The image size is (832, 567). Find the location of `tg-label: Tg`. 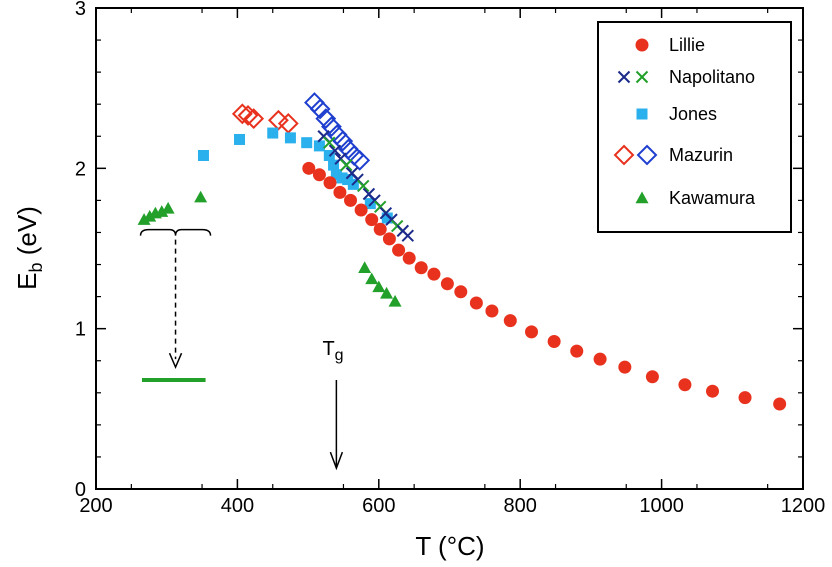

tg-label: Tg is located at coordinates (332, 351).